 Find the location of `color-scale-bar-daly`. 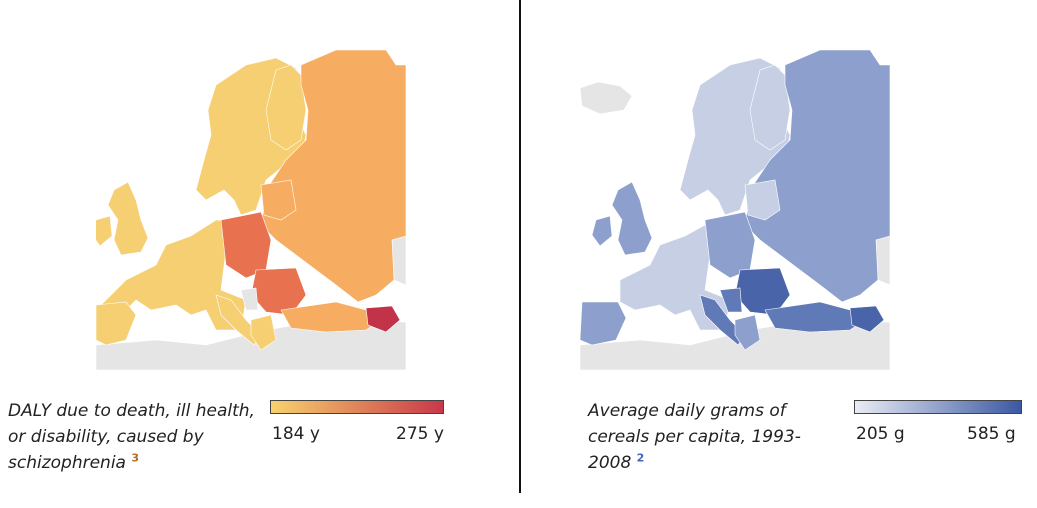

color-scale-bar-daly is located at coordinates (357, 407).